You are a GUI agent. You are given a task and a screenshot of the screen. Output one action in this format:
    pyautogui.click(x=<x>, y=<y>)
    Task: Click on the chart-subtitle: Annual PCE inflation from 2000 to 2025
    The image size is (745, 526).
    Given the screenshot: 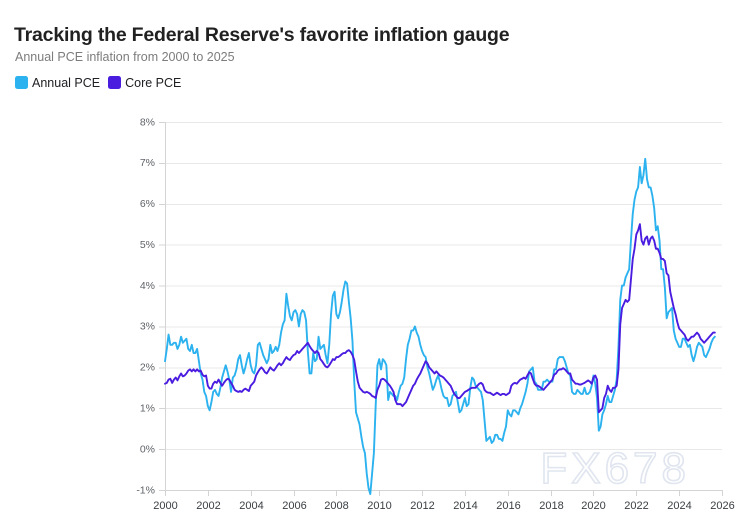 What is the action you would take?
    pyautogui.click(x=125, y=57)
    